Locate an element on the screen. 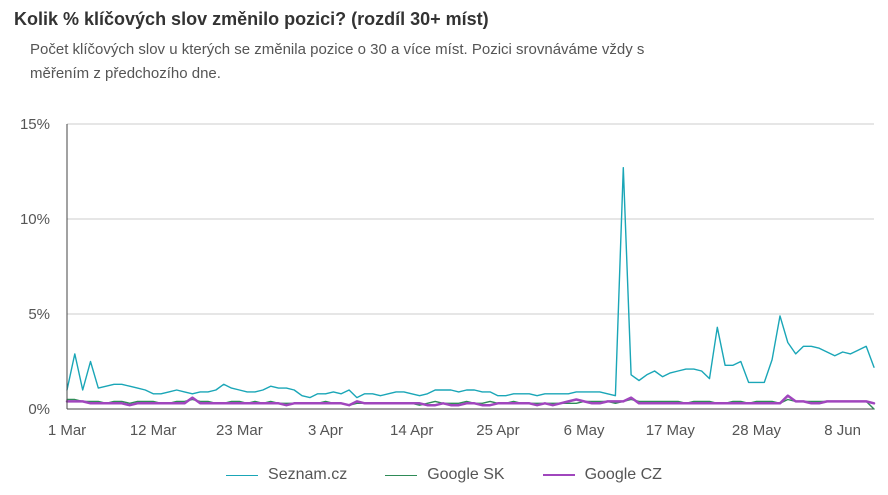  legend-label: Google CZ is located at coordinates (623, 474).